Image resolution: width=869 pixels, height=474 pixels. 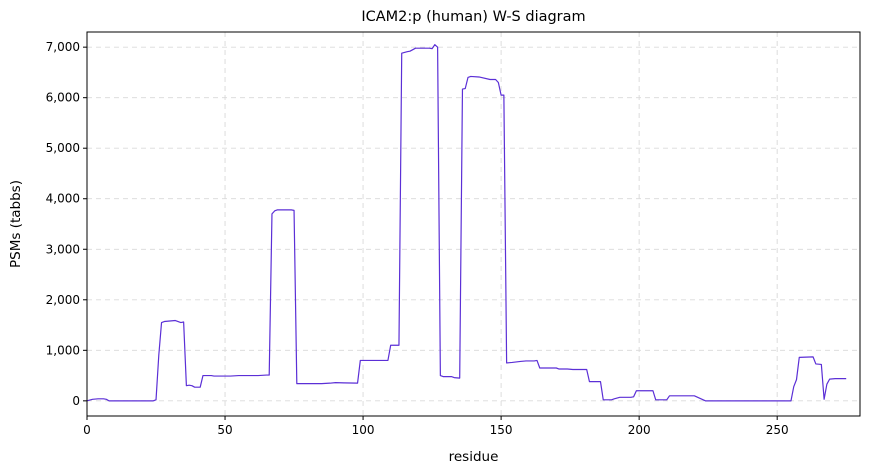 I want to click on y-tick-label: 3,000, so click(x=63, y=249).